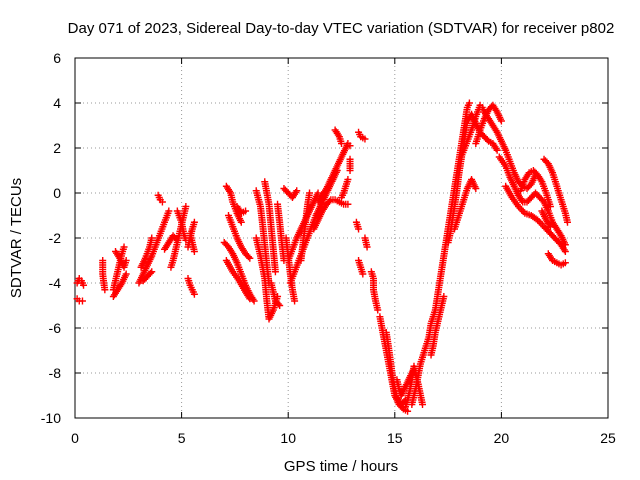 Image resolution: width=640 pixels, height=480 pixels. What do you see at coordinates (55, 283) in the screenshot?
I see `y-tick-label: -4` at bounding box center [55, 283].